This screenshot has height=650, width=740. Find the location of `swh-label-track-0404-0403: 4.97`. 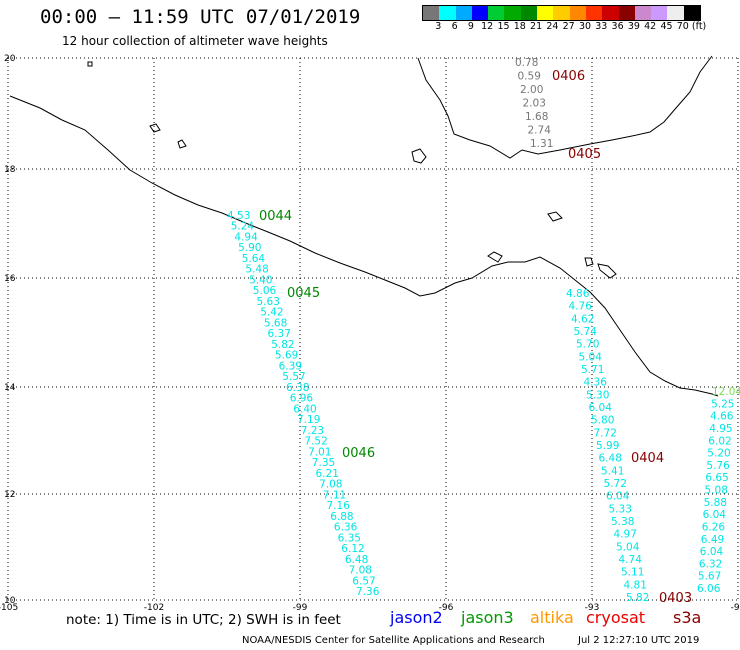

swh-label-track-0404-0403: 4.97 is located at coordinates (625, 535).